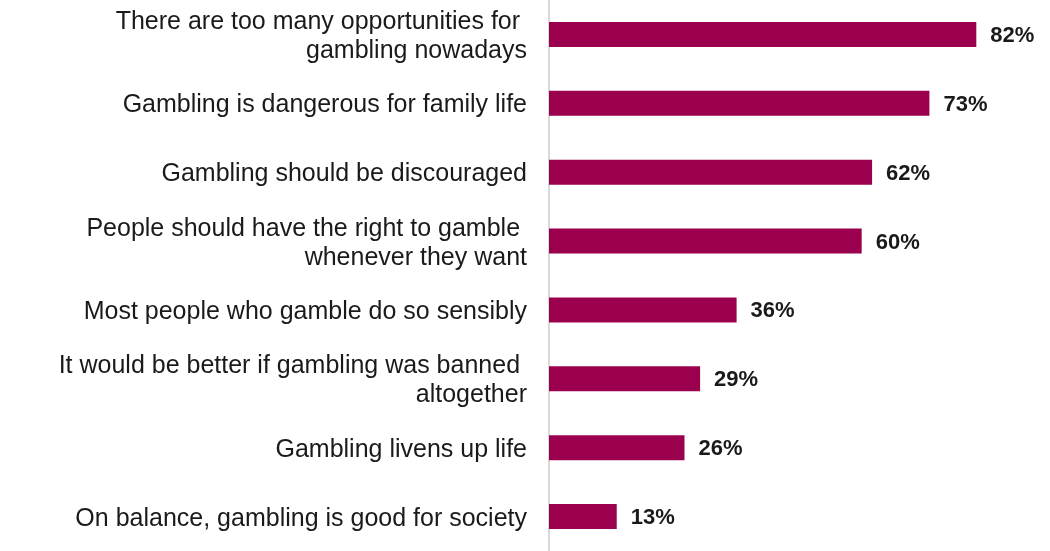 Image resolution: width=1050 pixels, height=551 pixels. I want to click on data-label: 29%, so click(736, 379).